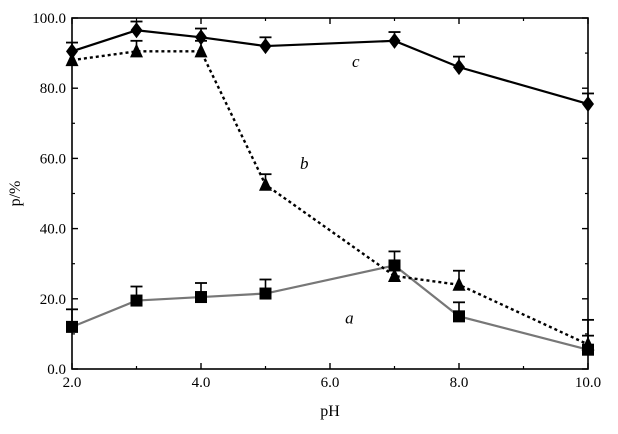 The width and height of the screenshot is (618, 434). I want to click on series-labels: a b c, so click(330, 189).